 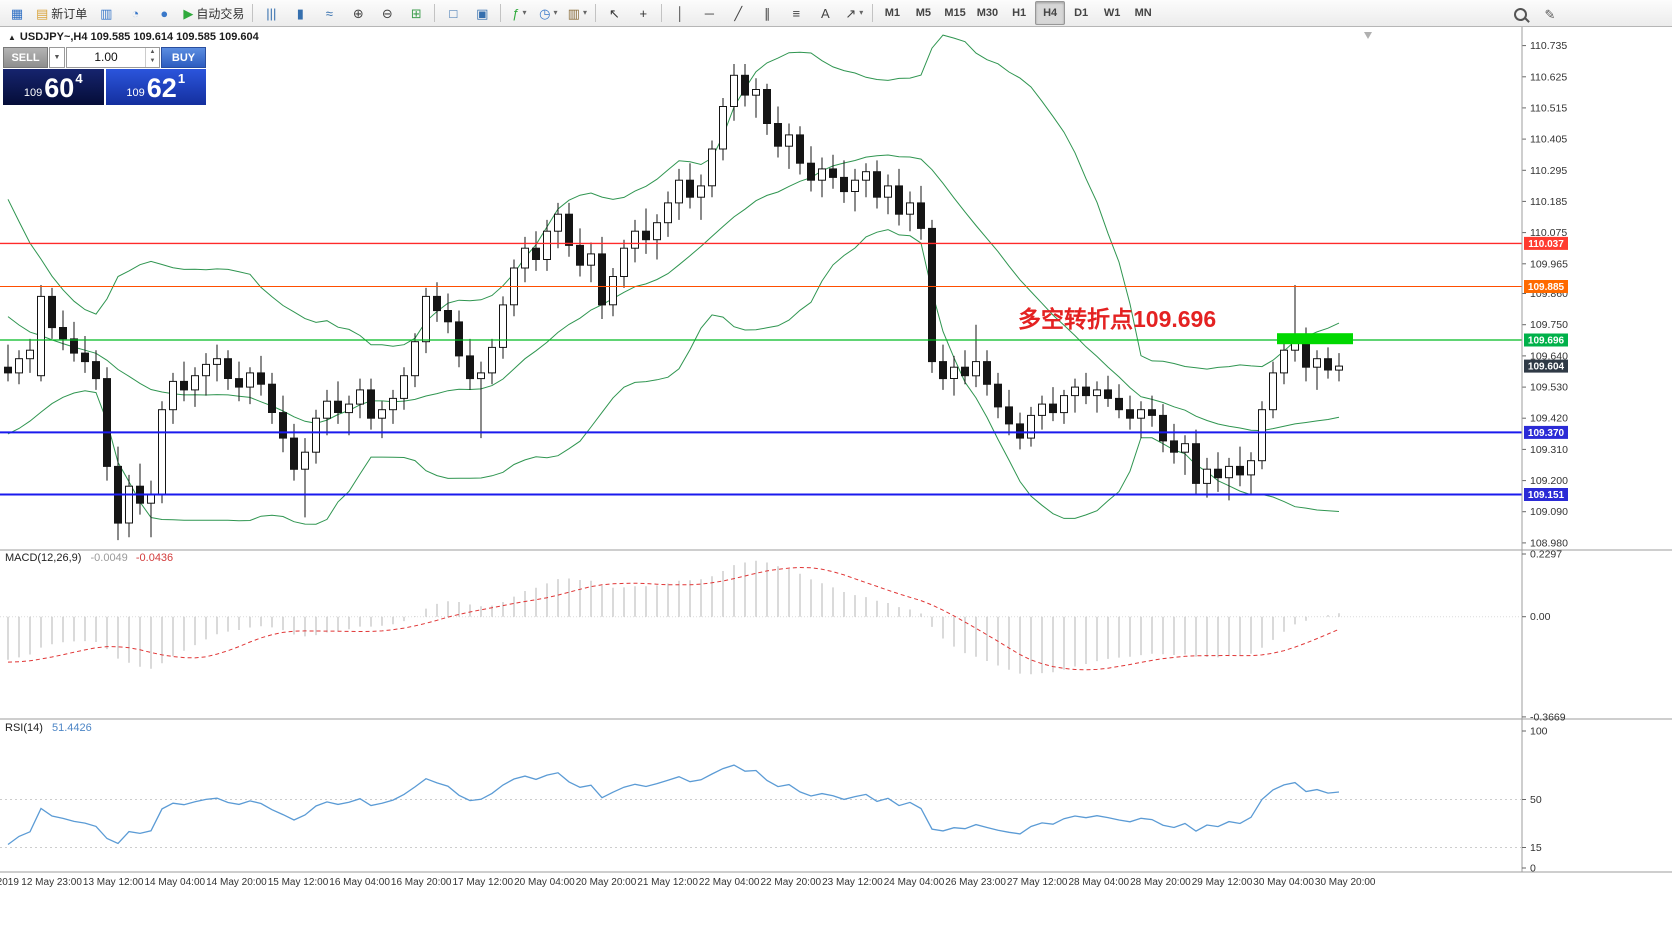 What do you see at coordinates (987, 13) in the screenshot?
I see `tf-m30: M30` at bounding box center [987, 13].